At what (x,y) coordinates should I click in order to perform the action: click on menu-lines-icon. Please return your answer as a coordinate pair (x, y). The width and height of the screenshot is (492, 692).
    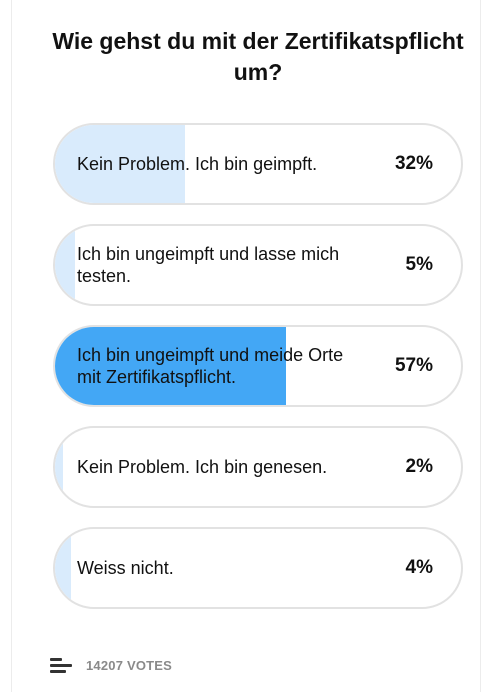
    Looking at the image, I should click on (61, 665).